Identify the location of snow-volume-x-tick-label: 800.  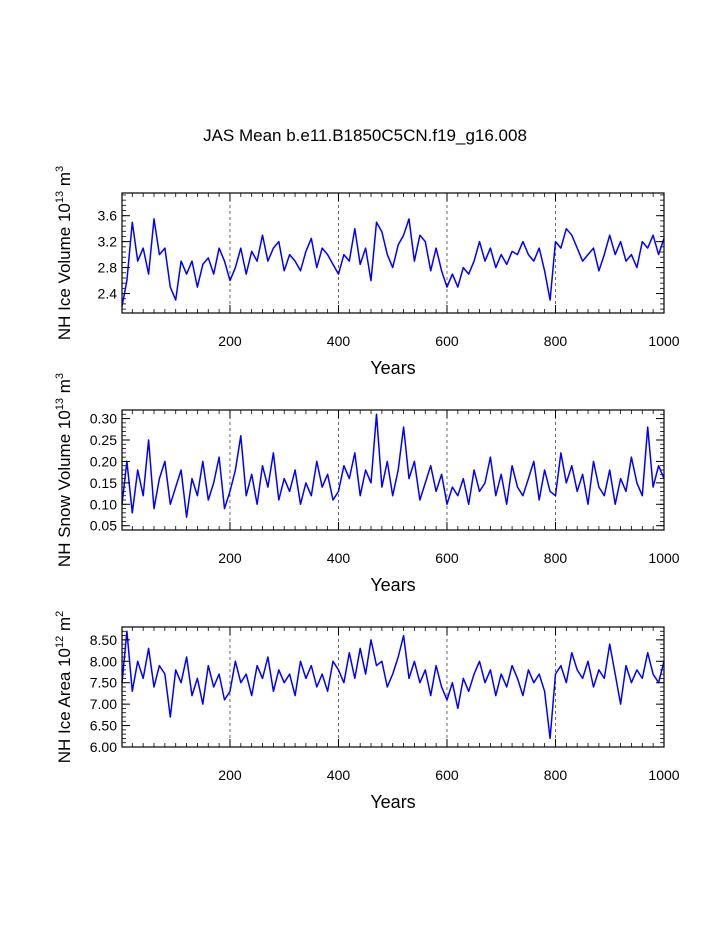
(556, 558).